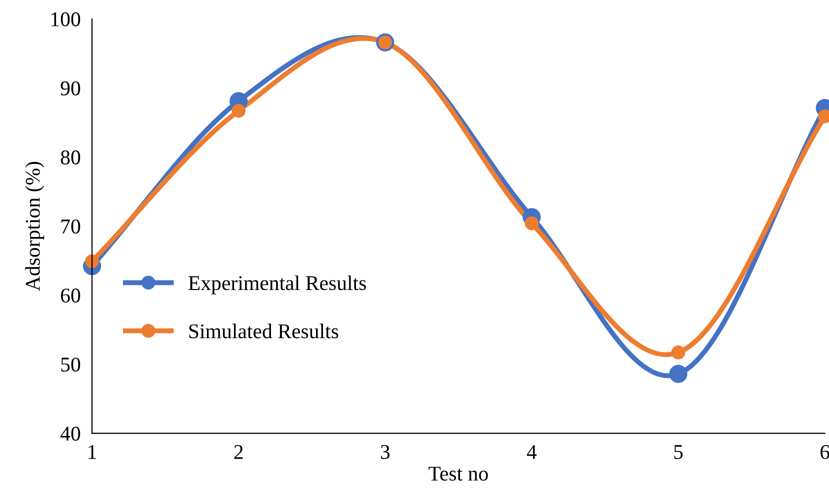 The image size is (829, 498). I want to click on y-tick-label: 80, so click(70, 157).